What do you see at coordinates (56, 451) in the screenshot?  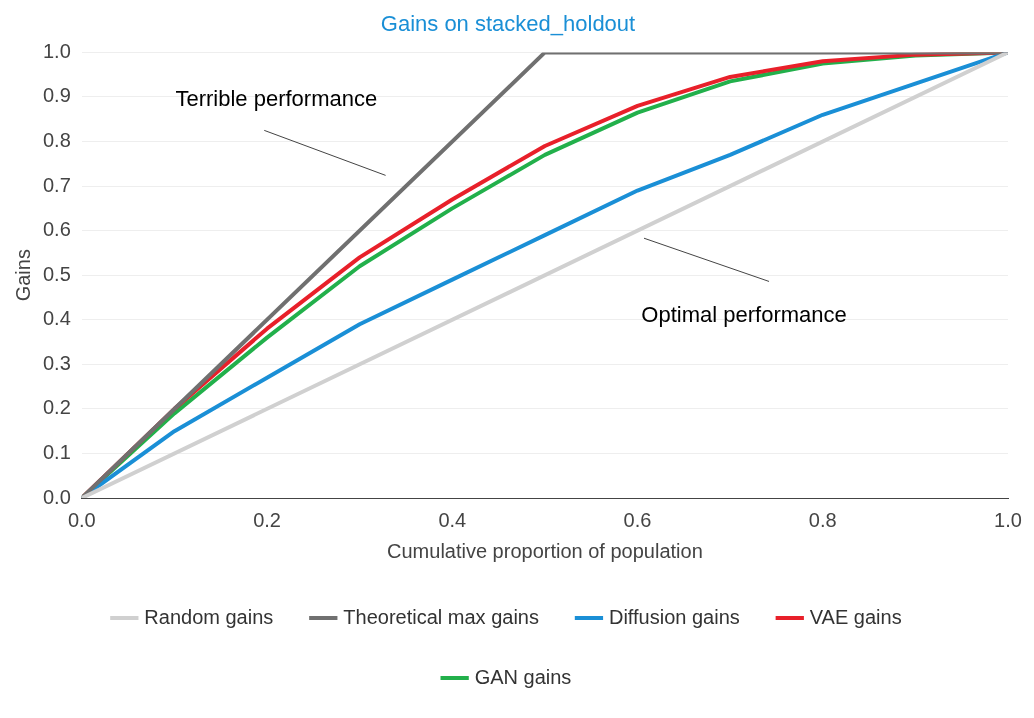 I see `y-tick-label: 0.1` at bounding box center [56, 451].